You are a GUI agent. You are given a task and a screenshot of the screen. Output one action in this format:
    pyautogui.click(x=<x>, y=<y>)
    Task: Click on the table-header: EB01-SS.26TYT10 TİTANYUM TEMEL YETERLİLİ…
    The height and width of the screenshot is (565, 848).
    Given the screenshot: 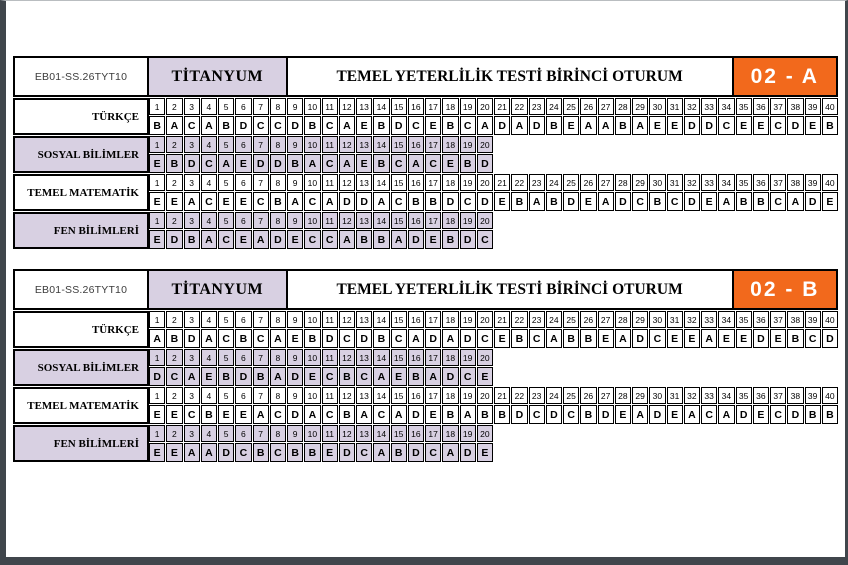 What is the action you would take?
    pyautogui.click(x=425, y=289)
    